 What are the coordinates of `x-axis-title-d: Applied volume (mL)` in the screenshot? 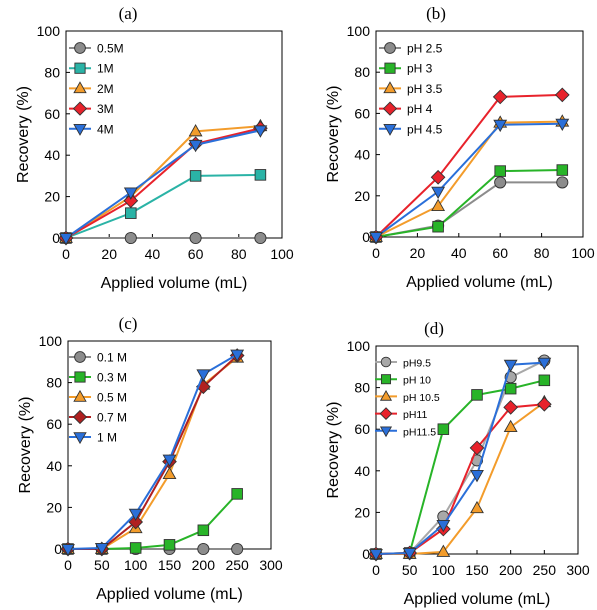 It's located at (477, 599).